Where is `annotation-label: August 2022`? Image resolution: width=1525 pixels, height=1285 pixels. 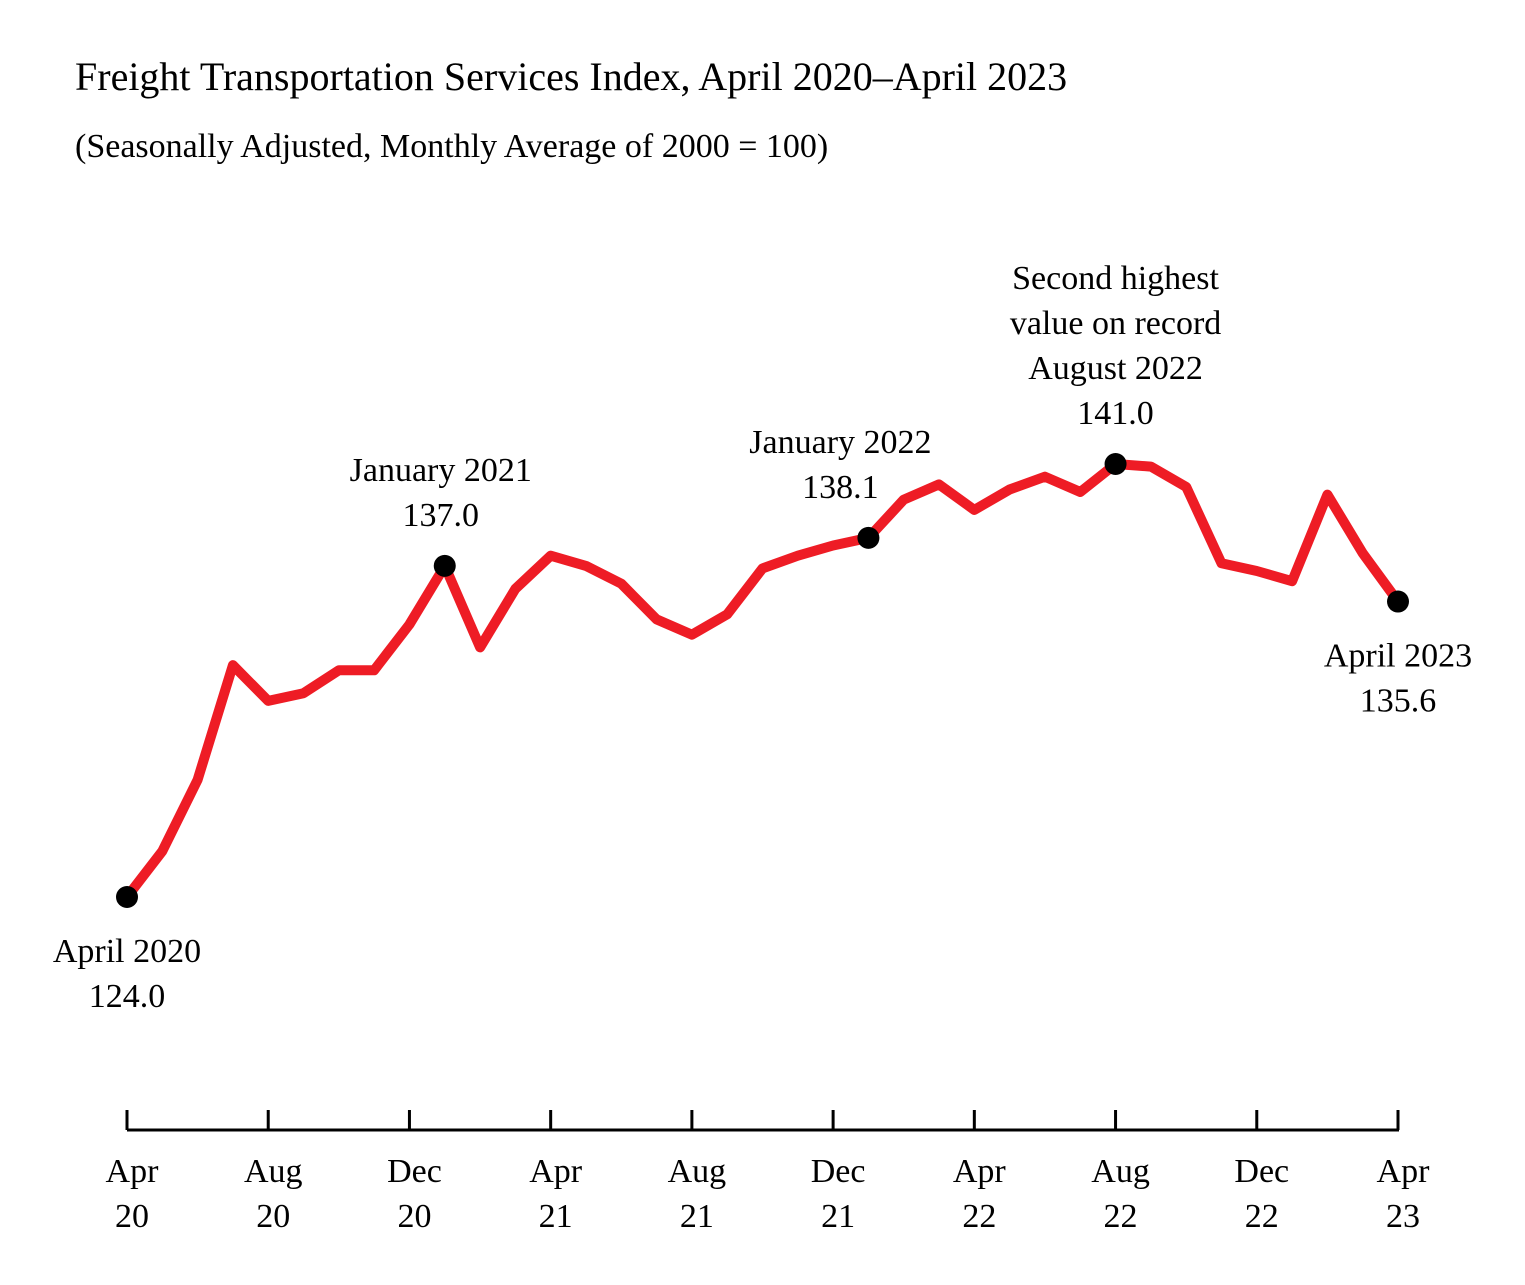 annotation-label: August 2022 is located at coordinates (1115, 368).